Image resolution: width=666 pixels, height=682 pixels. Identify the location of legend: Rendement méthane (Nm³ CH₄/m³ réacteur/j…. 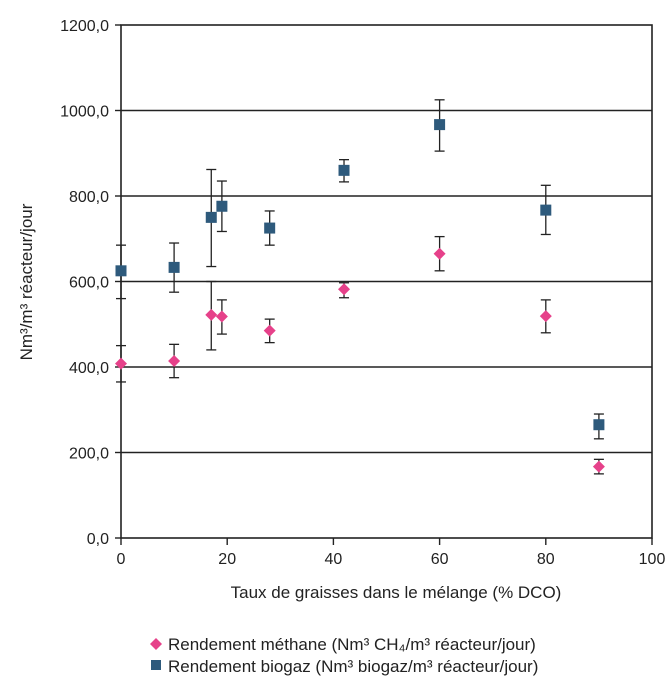
(344, 655).